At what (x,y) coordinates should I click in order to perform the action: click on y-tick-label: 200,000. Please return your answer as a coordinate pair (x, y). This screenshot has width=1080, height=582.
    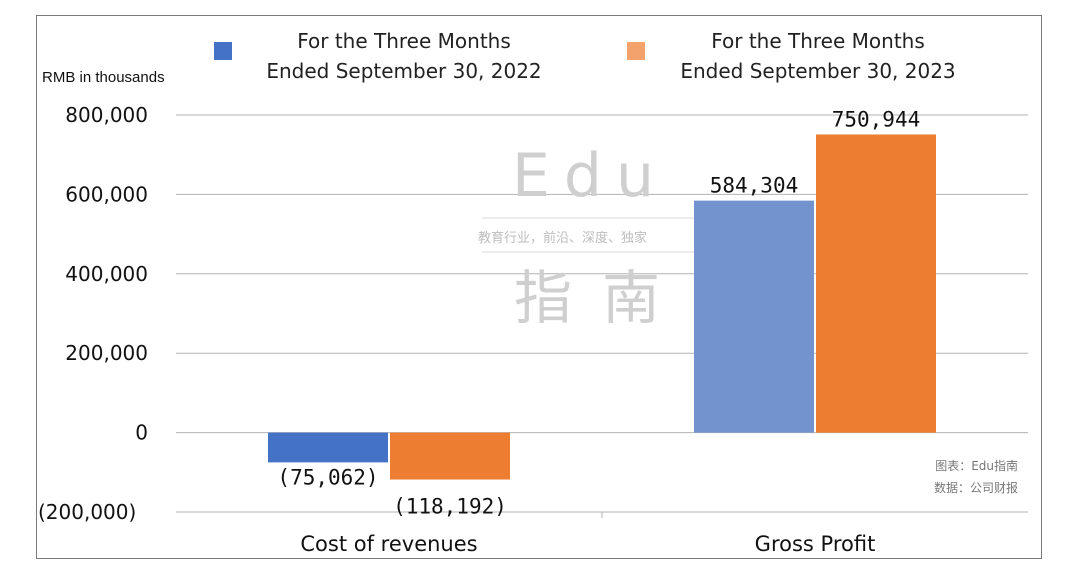
    Looking at the image, I should click on (106, 353).